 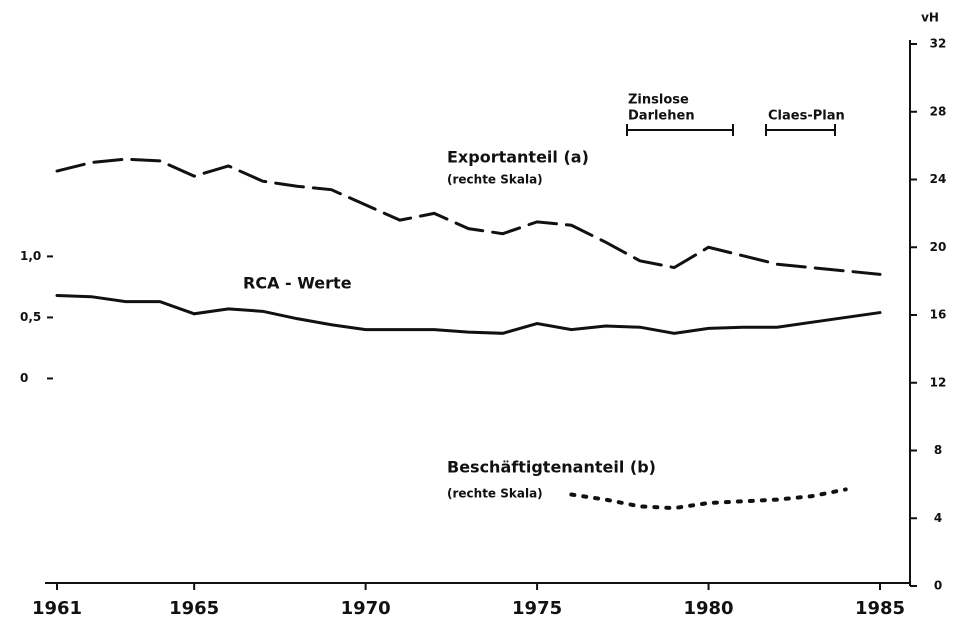 I want to click on y2-tick-label: 24, so click(x=938, y=179).